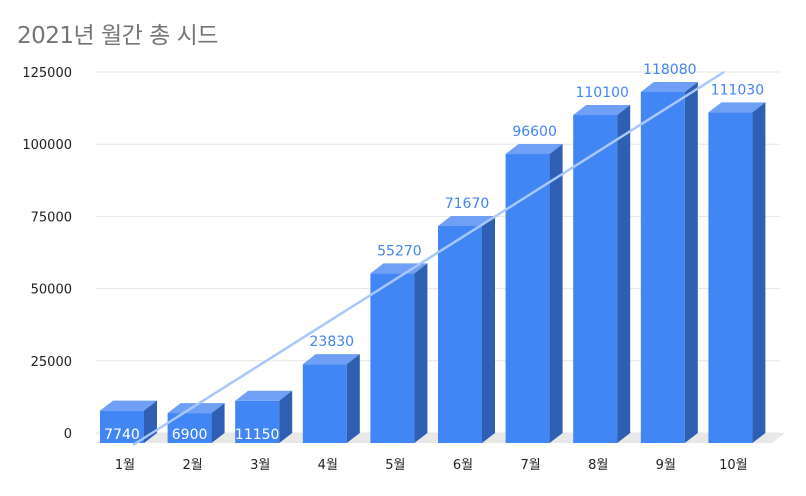  Describe the element at coordinates (117, 36) in the screenshot. I see `chart-title: 2021년 월간 총 시드` at that location.